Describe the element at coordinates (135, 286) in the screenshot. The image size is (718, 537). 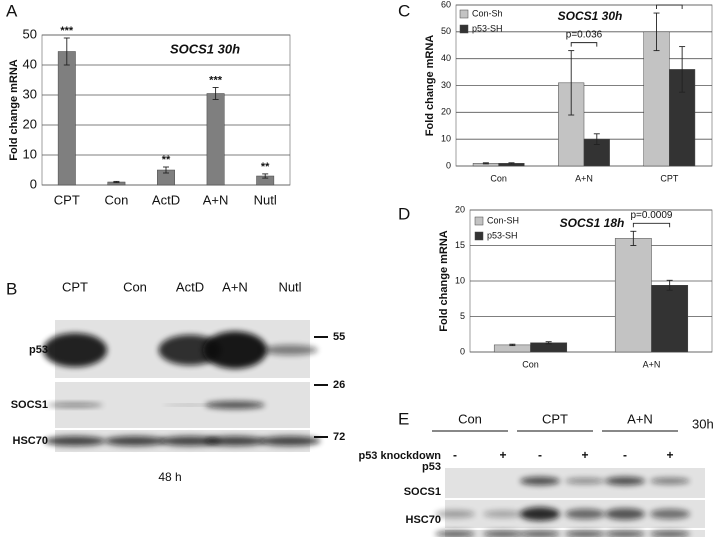
I see `lane-label: Con` at that location.